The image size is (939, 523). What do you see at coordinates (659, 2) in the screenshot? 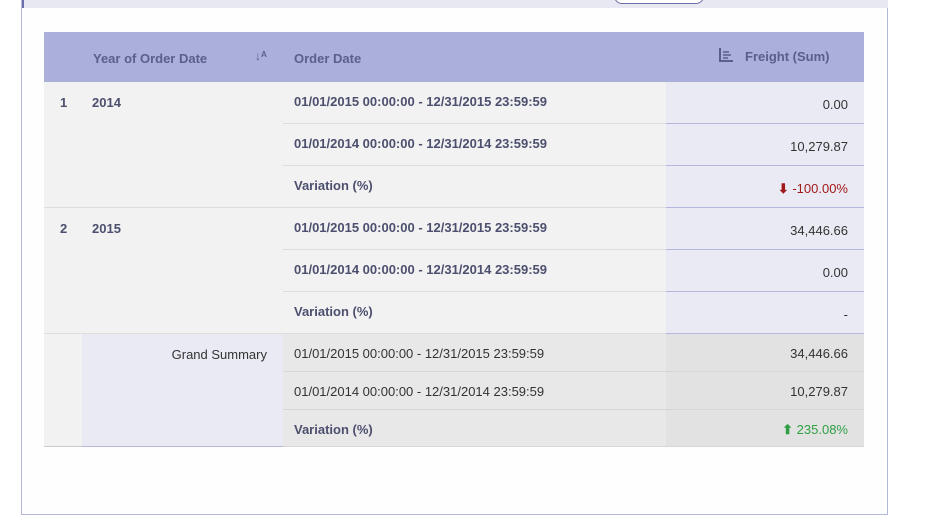
I see `toolbar-button` at bounding box center [659, 2].